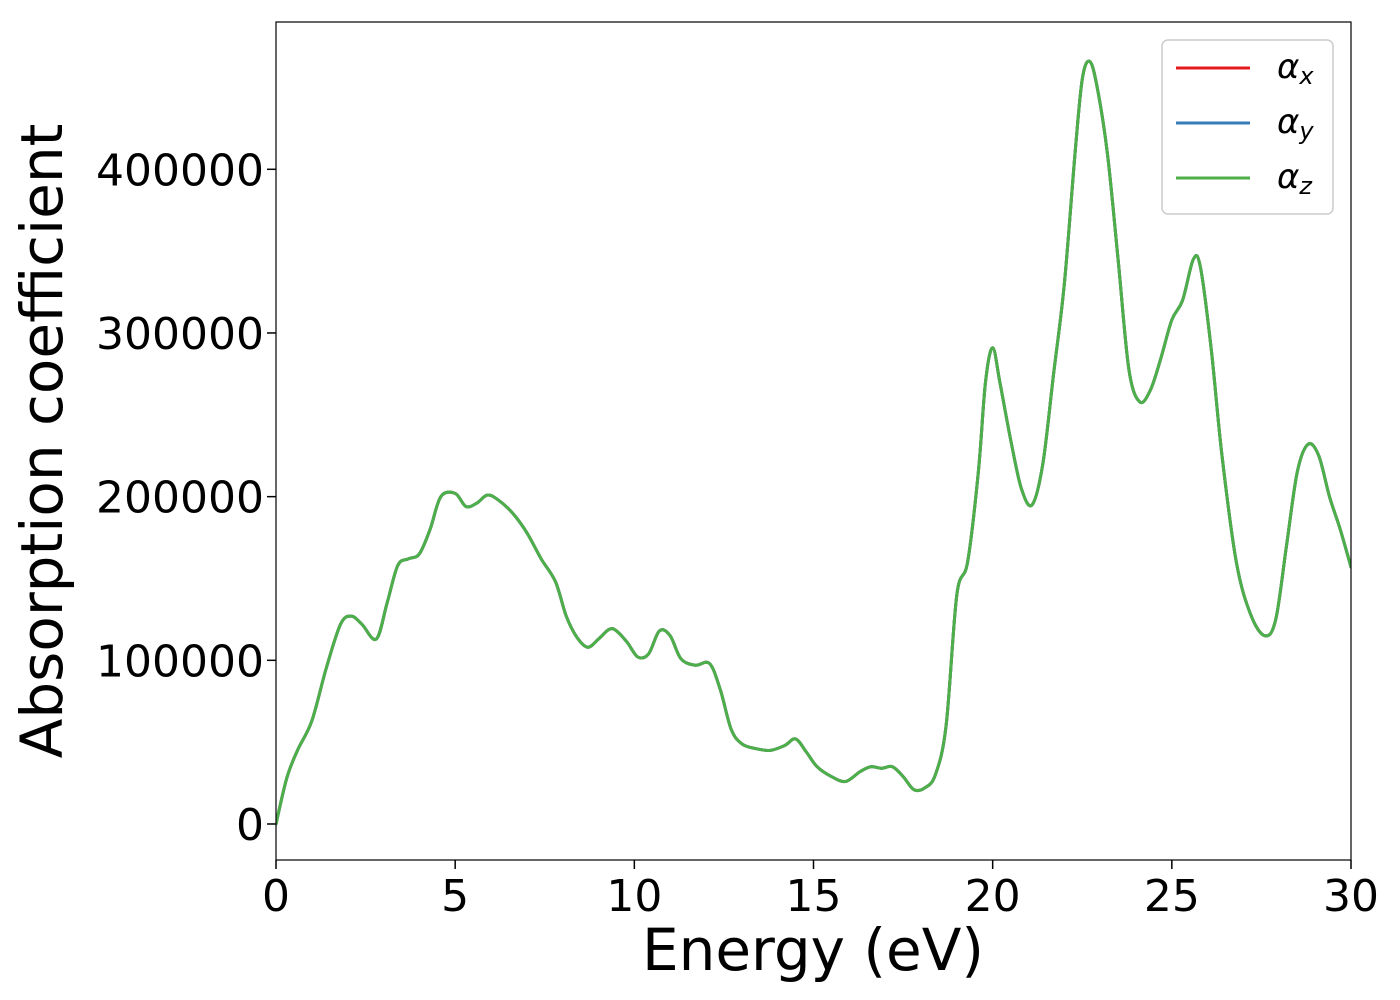 This screenshot has height=1000, width=1400. I want to click on x-axis-label: Energy (eV), so click(813, 950).